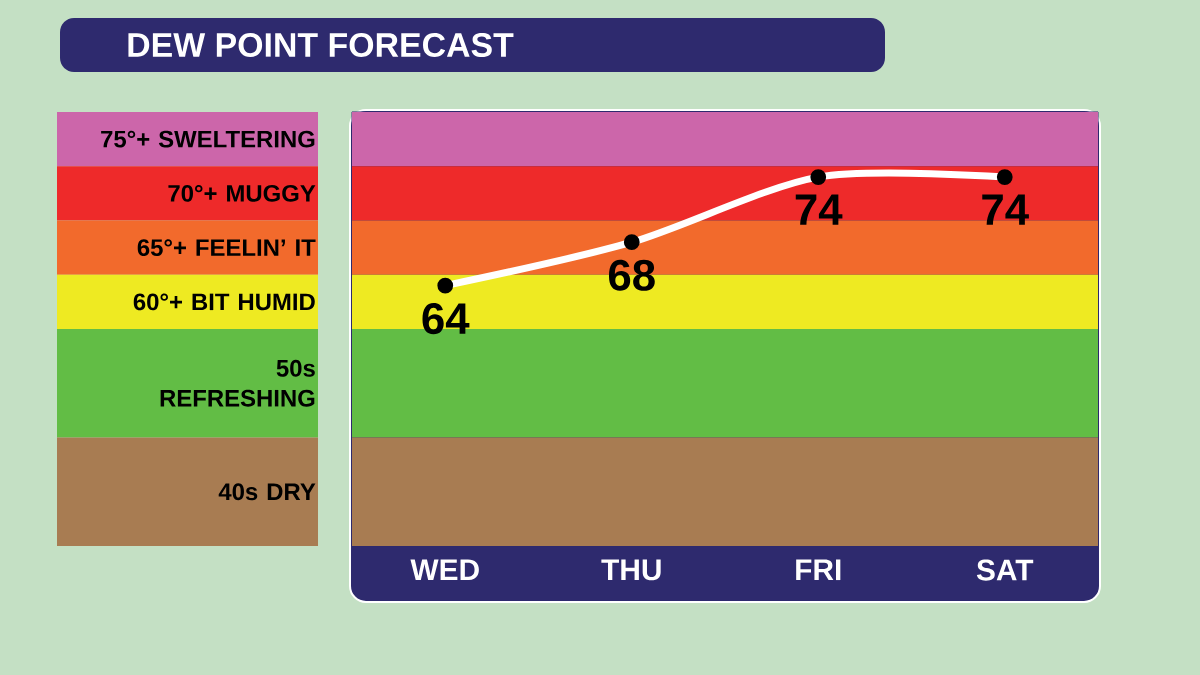  Describe the element at coordinates (818, 570) in the screenshot. I see `x-tick-label: FRI` at that location.